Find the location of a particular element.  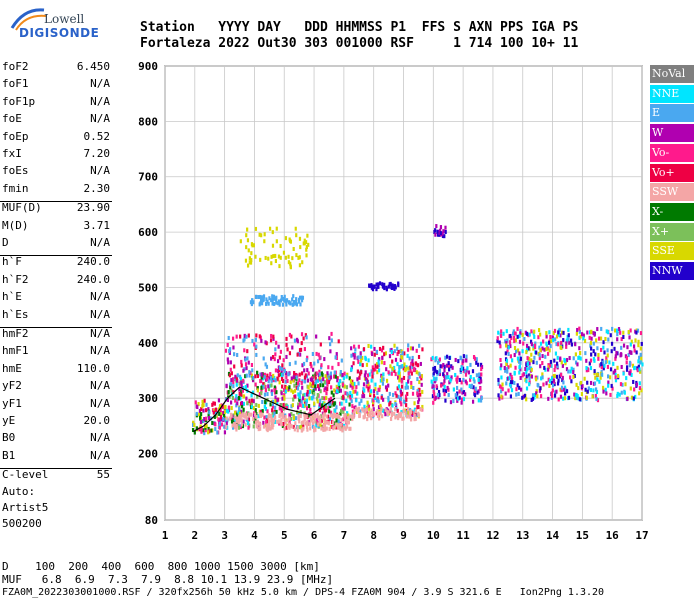

param-row: D N/A is located at coordinates (56, 244).